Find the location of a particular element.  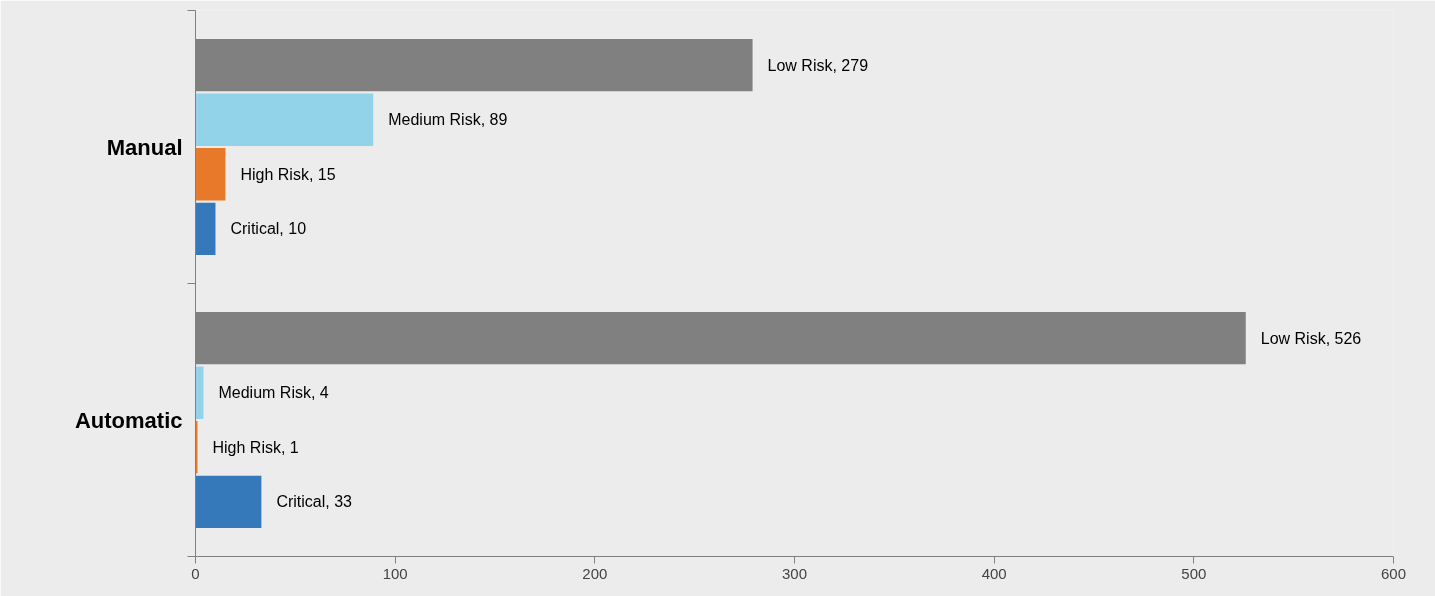

data-label: Low Risk, 279 is located at coordinates (818, 65).